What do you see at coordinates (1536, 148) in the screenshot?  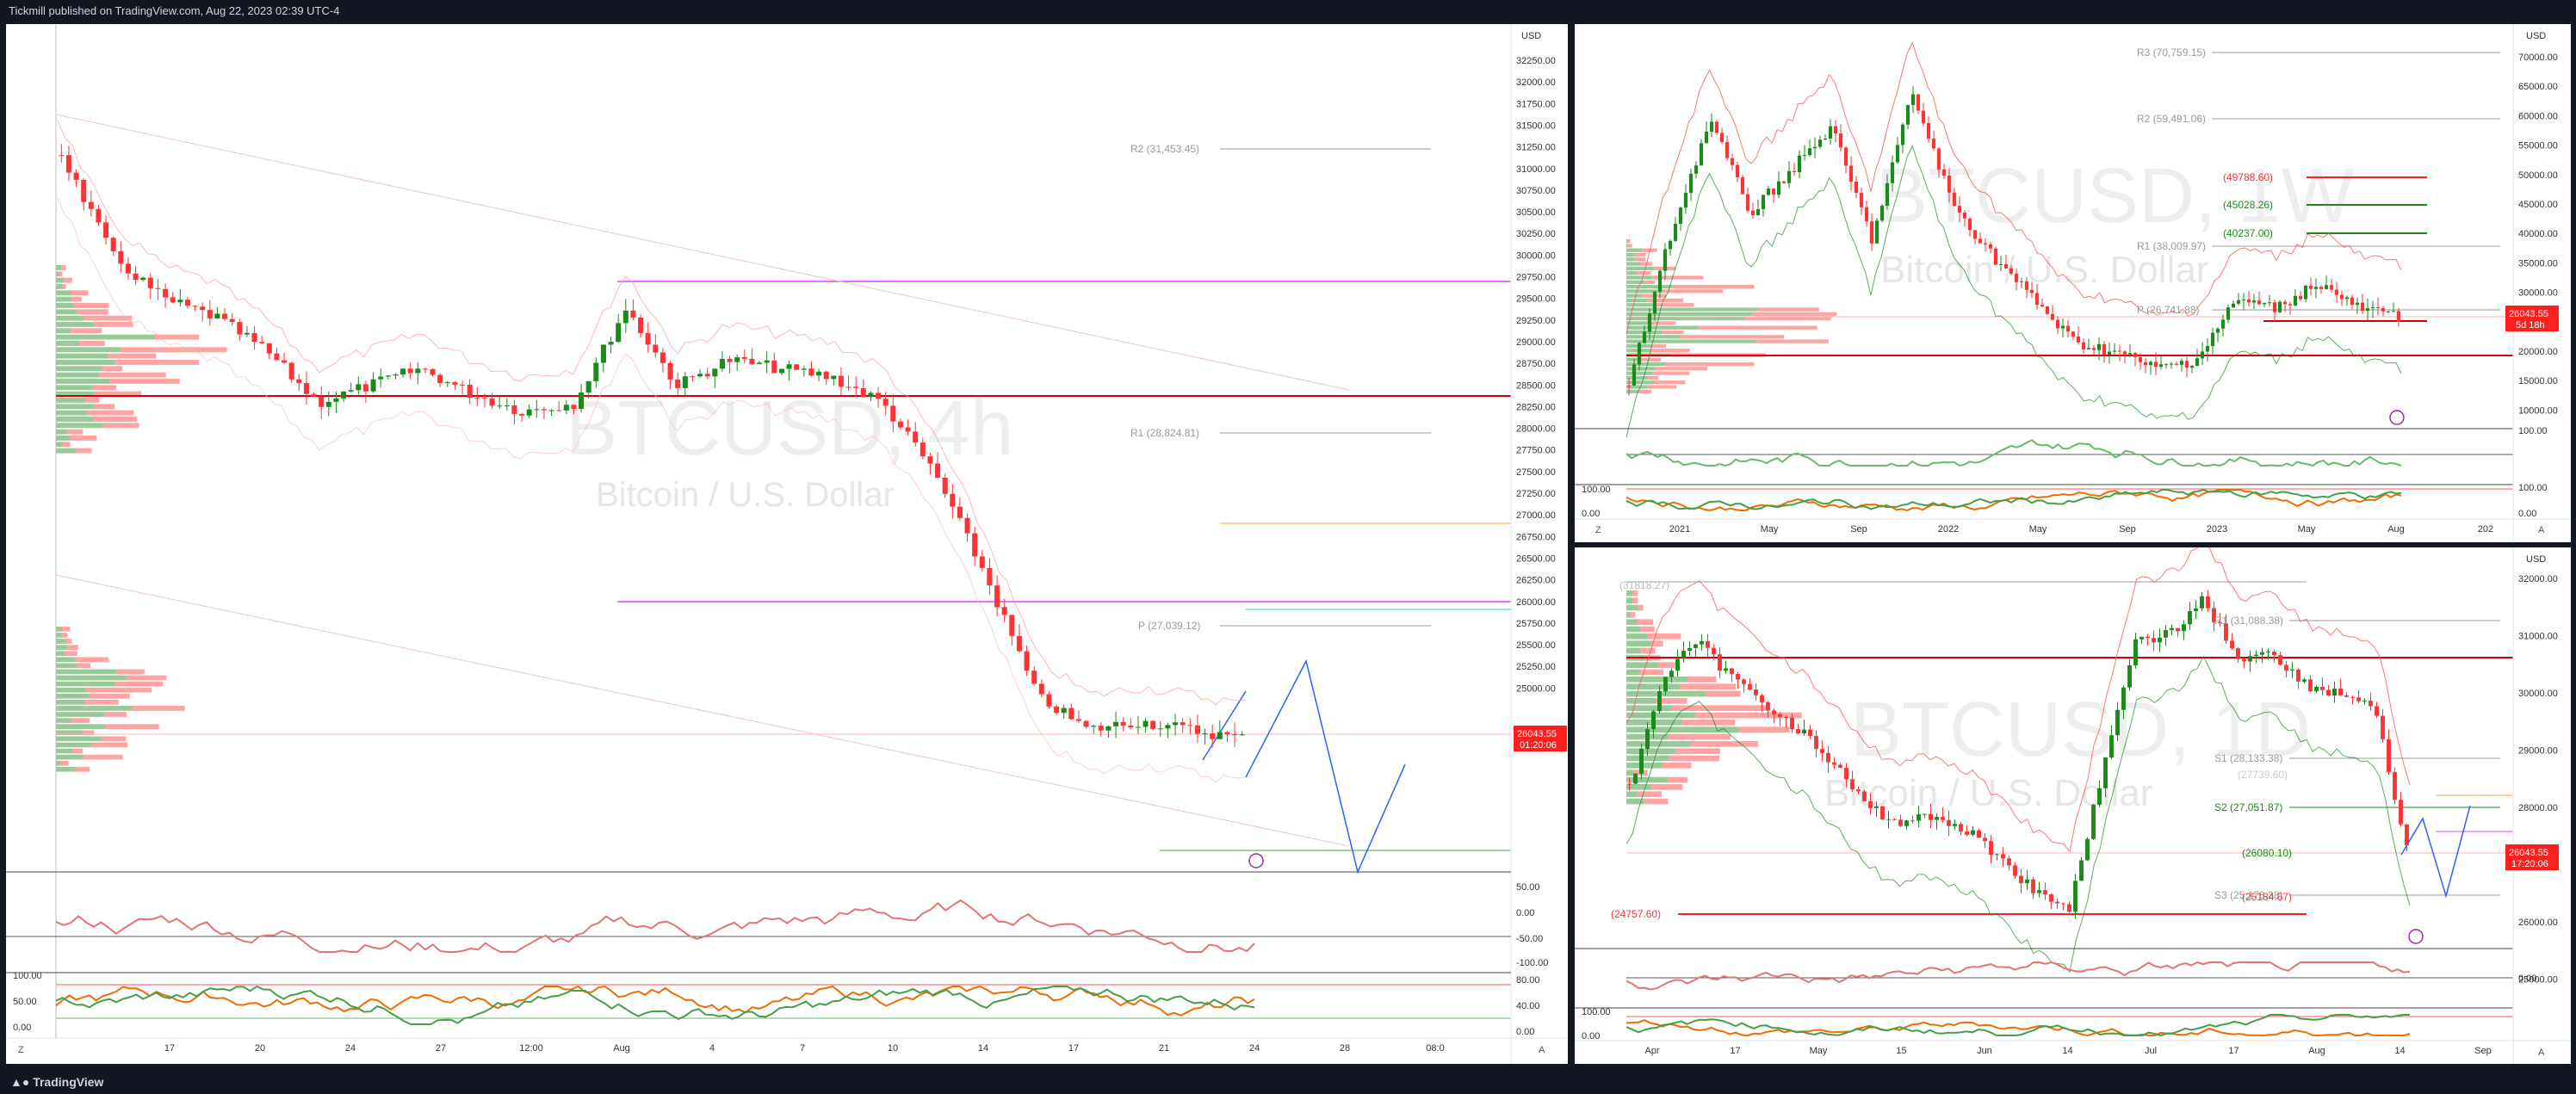 I see `price-axis-label: 31250.00` at bounding box center [1536, 148].